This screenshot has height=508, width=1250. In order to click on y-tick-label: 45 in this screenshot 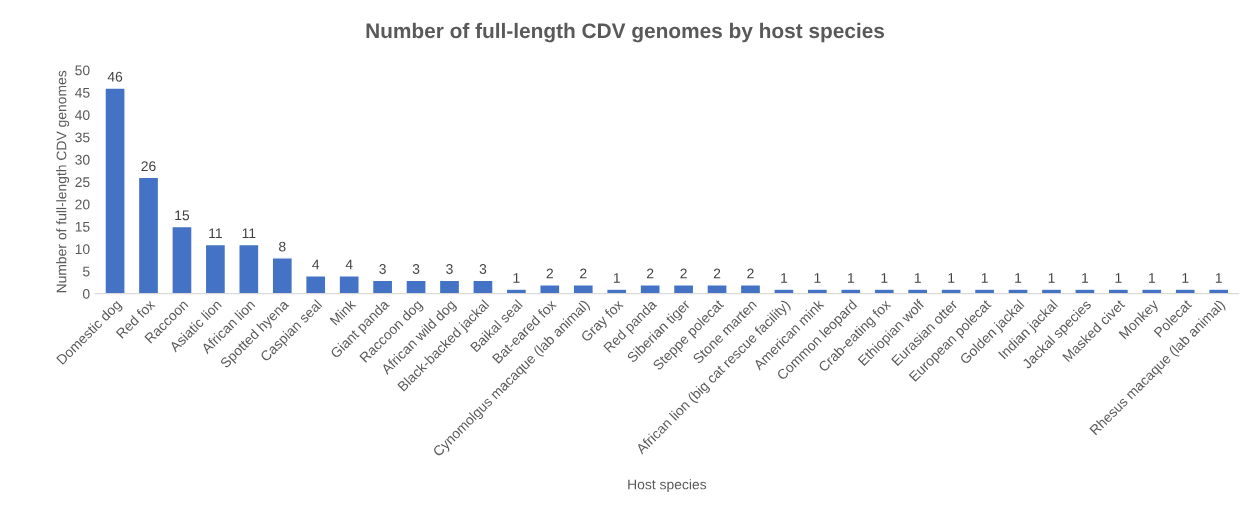, I will do `click(82, 92)`.